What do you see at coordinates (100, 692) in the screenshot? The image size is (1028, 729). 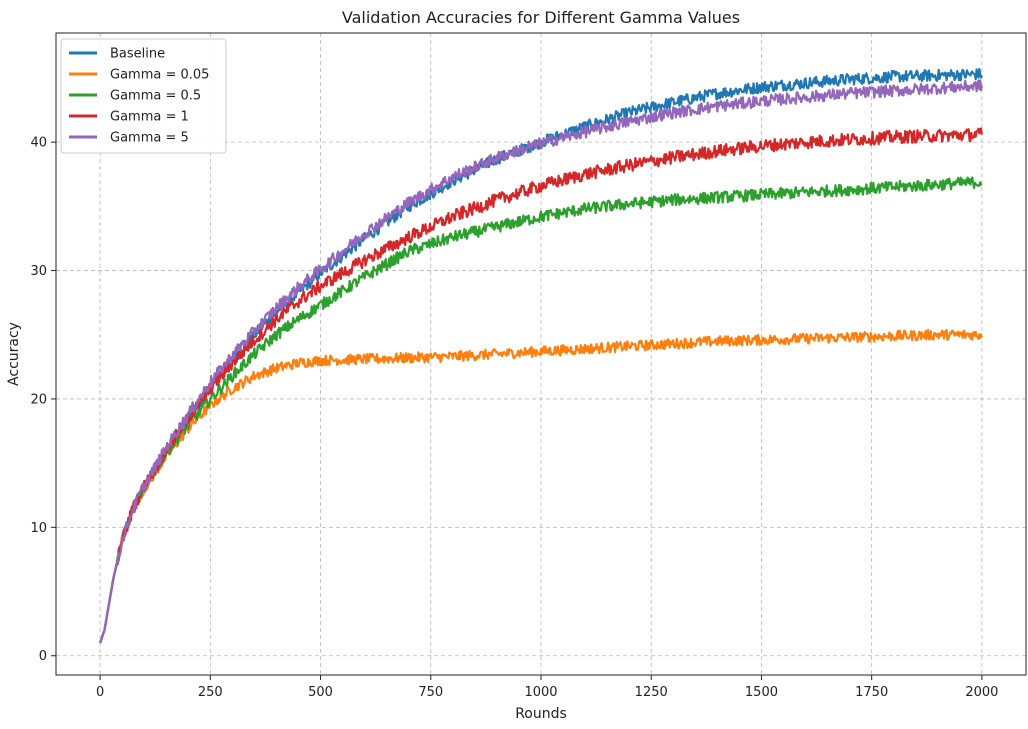 I see `x-tick-label: 0` at bounding box center [100, 692].